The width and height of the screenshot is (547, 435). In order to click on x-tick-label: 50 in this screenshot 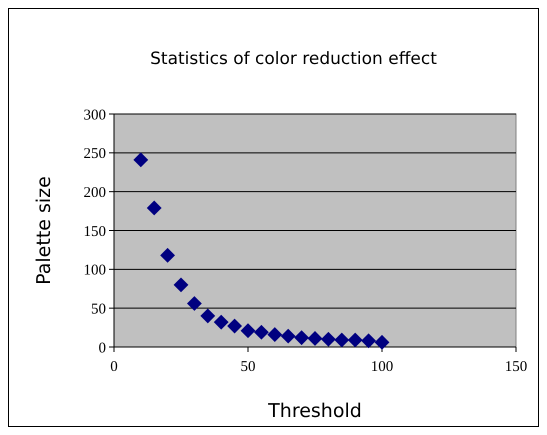, I will do `click(248, 367)`.